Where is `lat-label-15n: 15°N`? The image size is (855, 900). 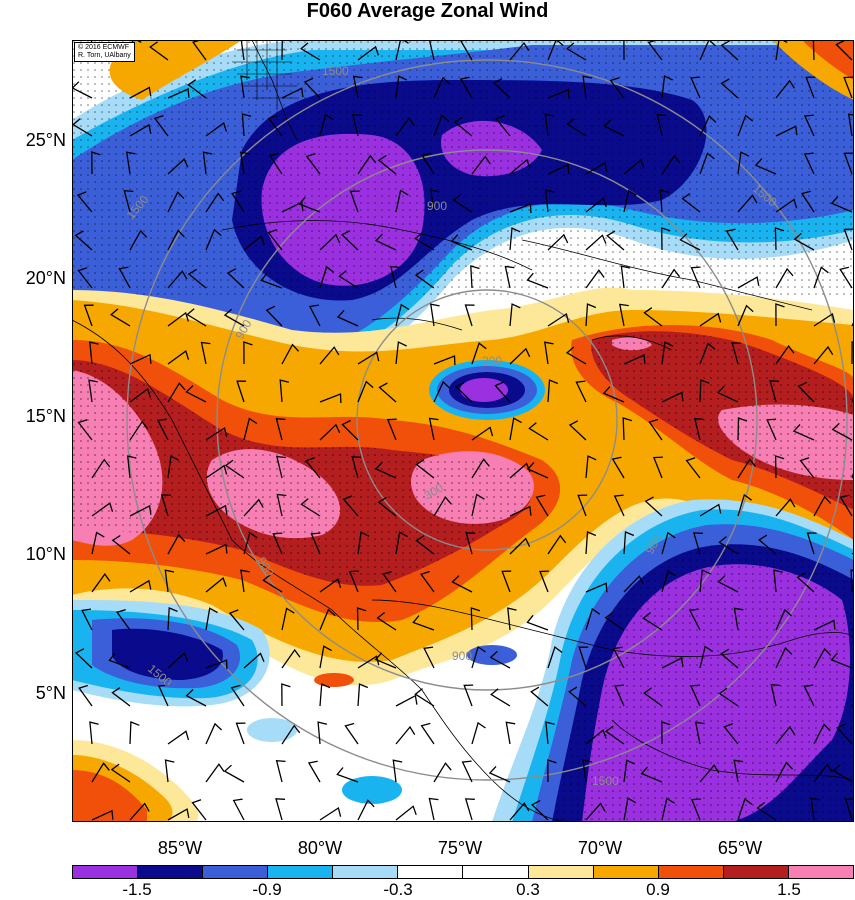 lat-label-15n: 15°N is located at coordinates (45, 416).